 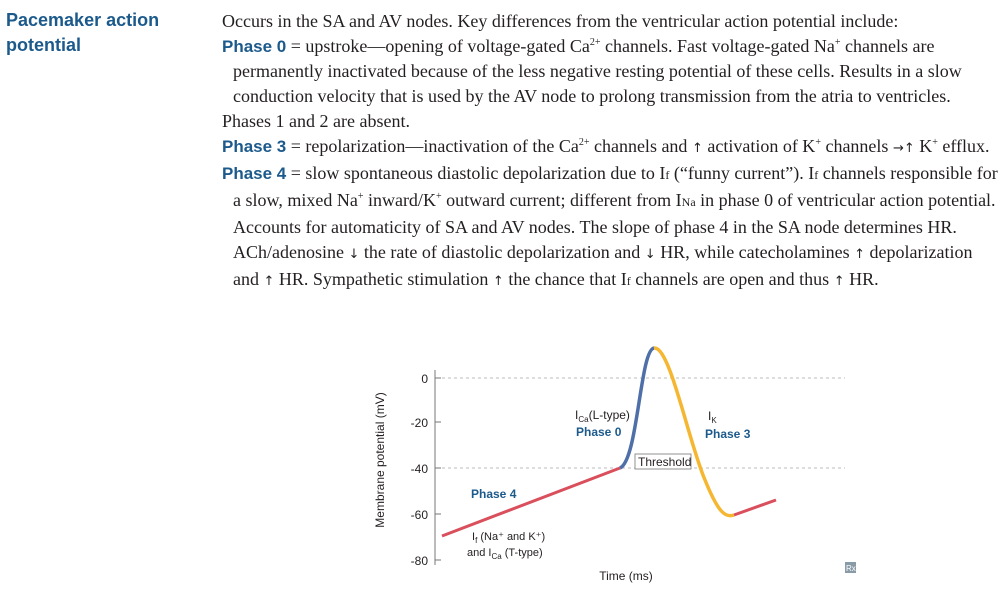 I want to click on phase0-label: Phase 0, so click(x=254, y=46).